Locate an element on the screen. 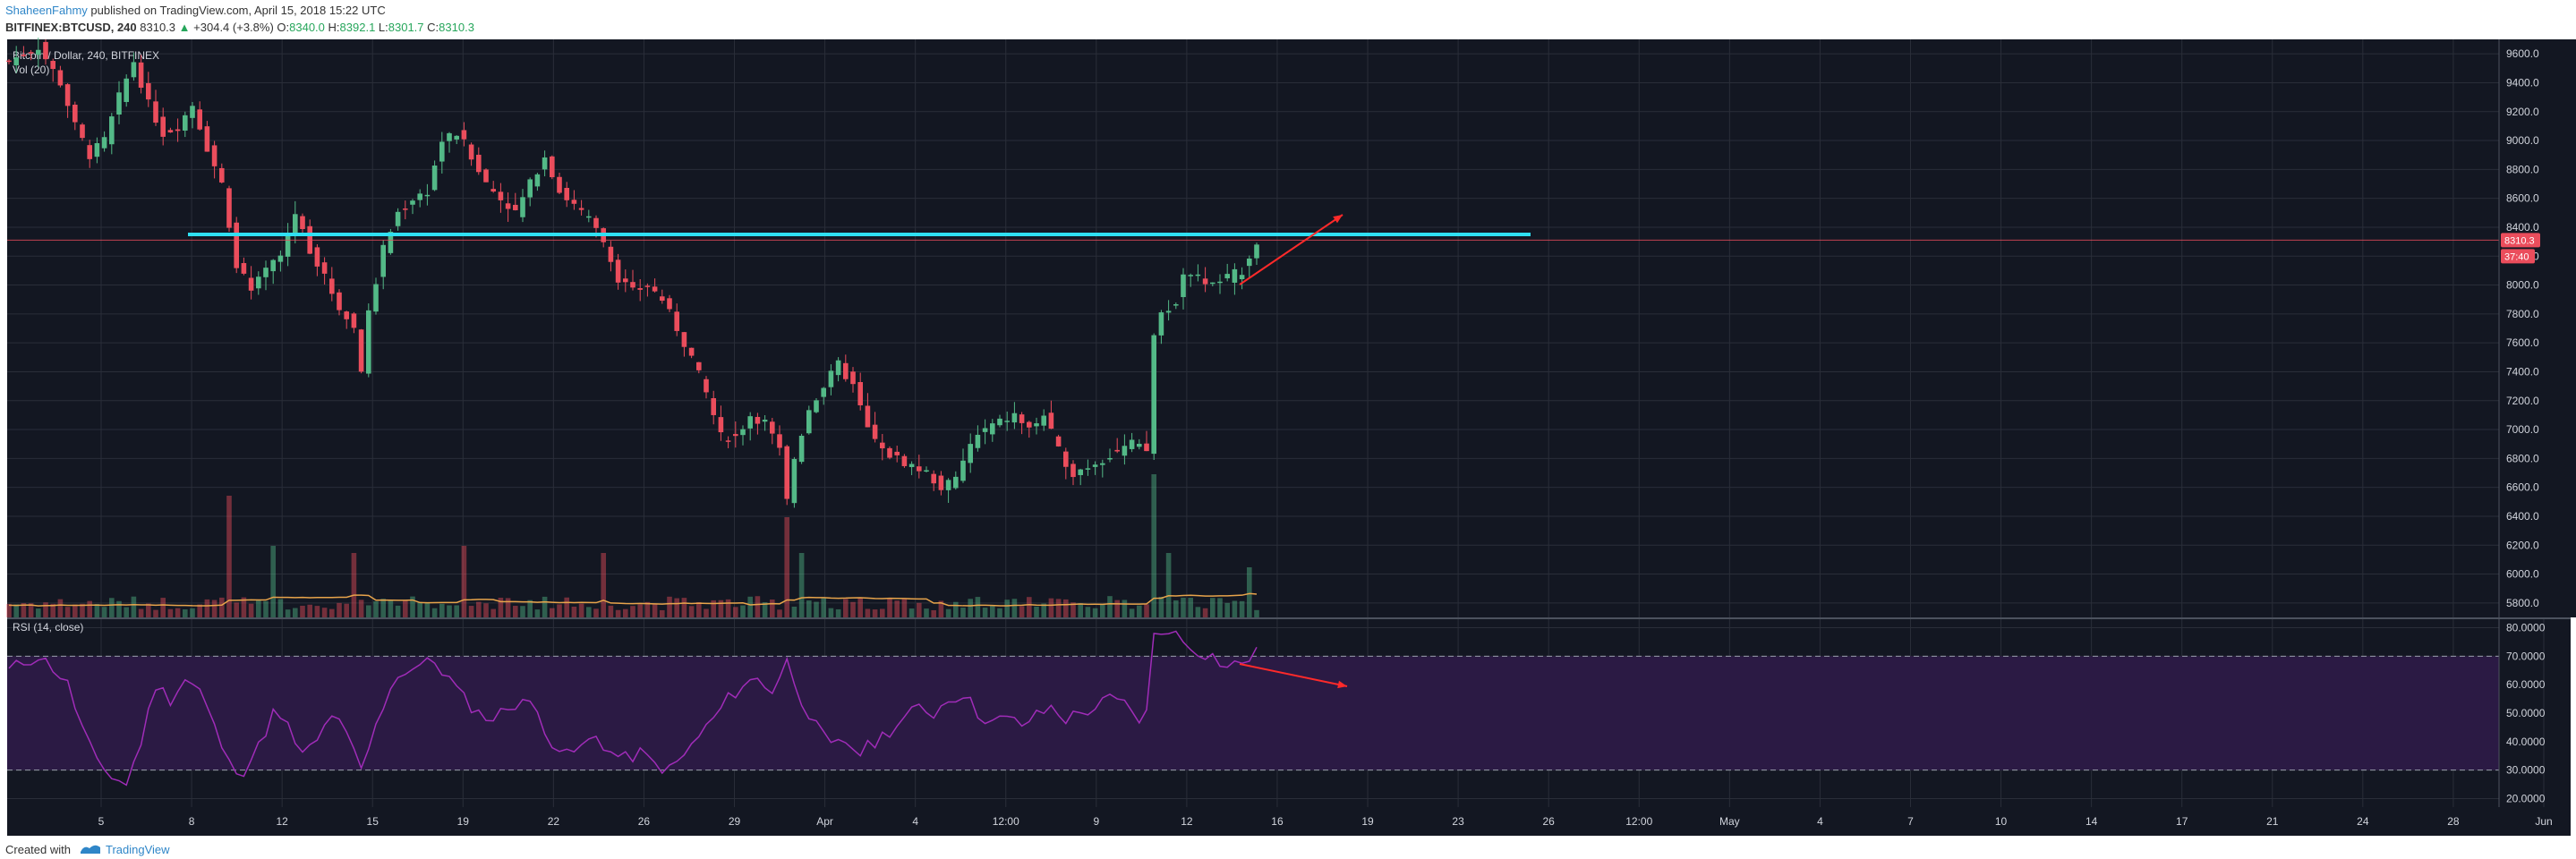 The width and height of the screenshot is (2576, 859). time-tick-label: 7 is located at coordinates (1910, 821).